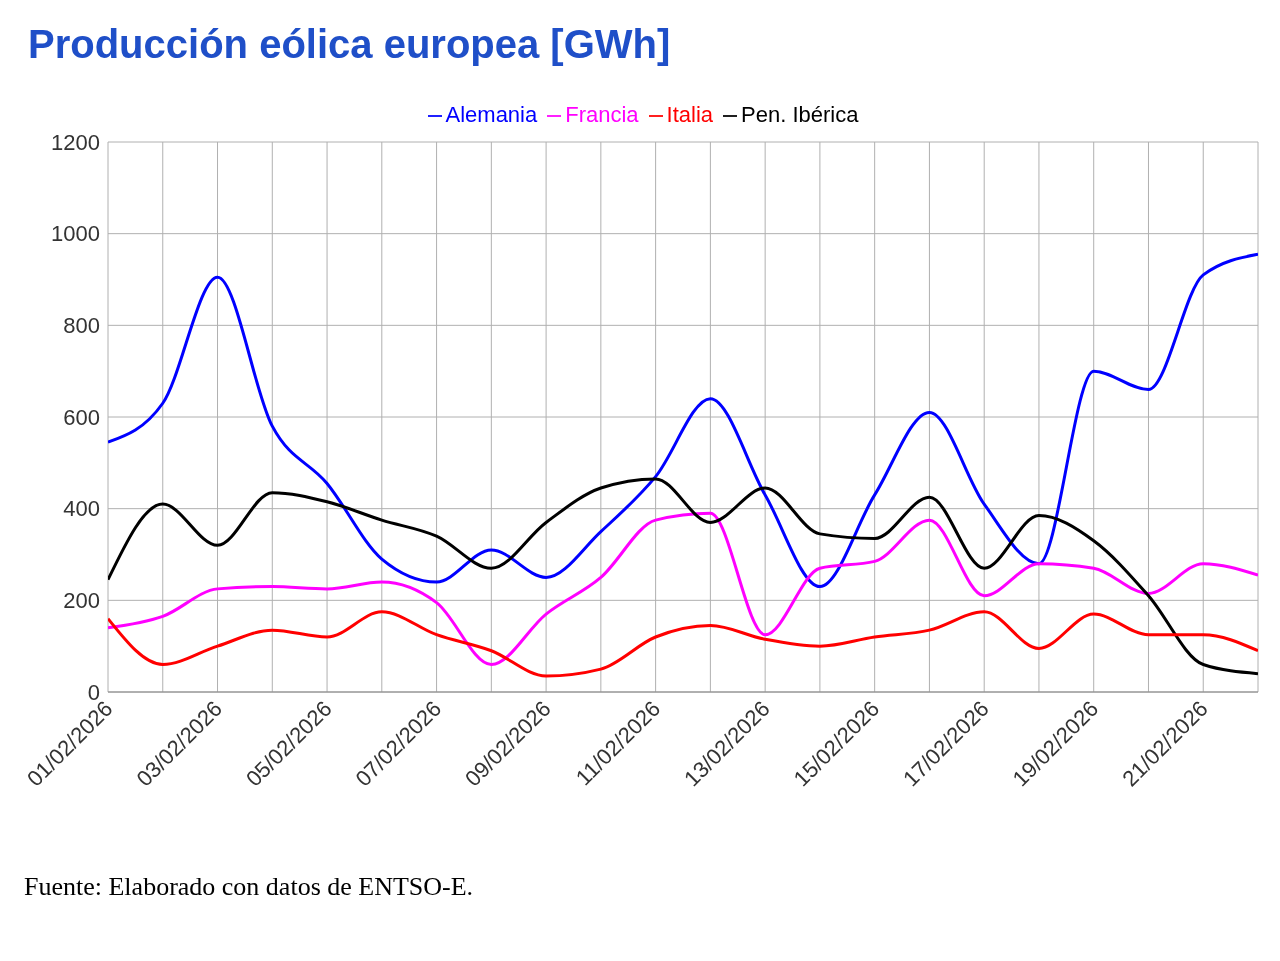 The height and width of the screenshot is (961, 1280). What do you see at coordinates (81, 509) in the screenshot?
I see `y-tick-label: 400` at bounding box center [81, 509].